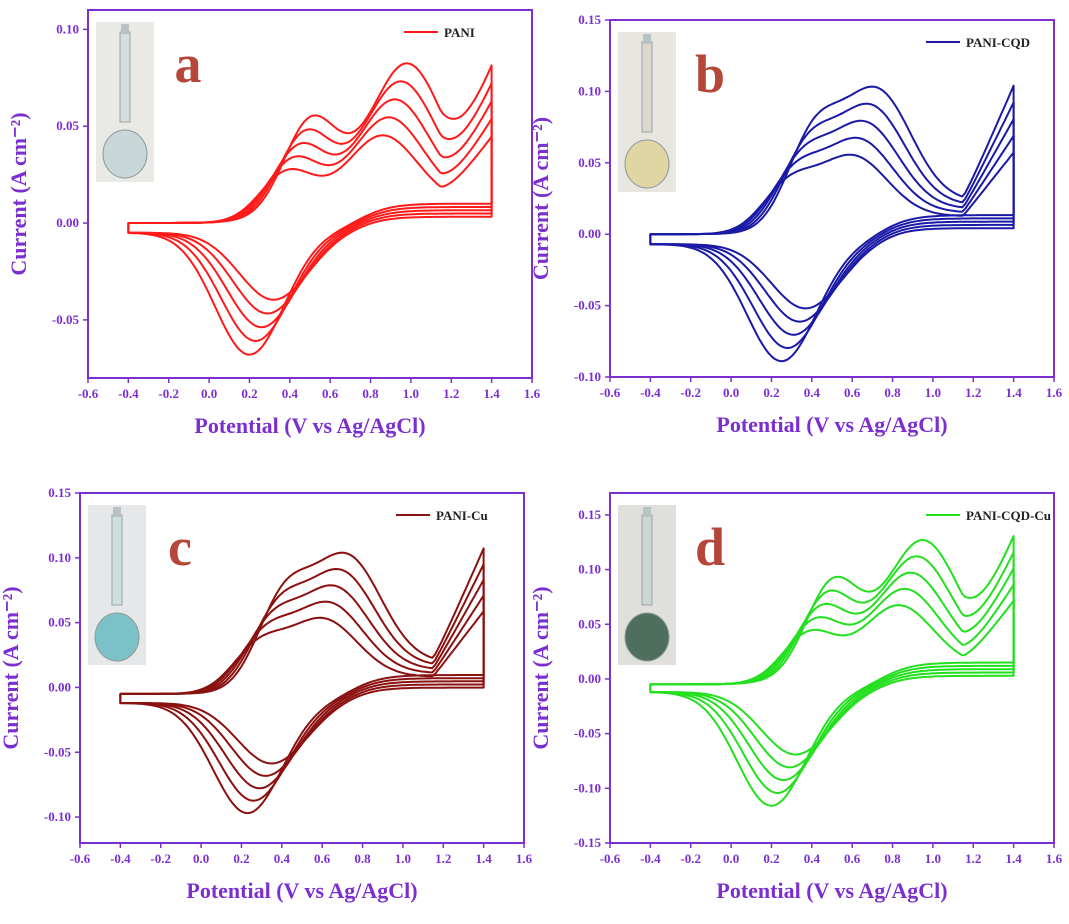 The width and height of the screenshot is (1069, 924). Describe the element at coordinates (188, 64) in the screenshot. I see `panel-letter: a` at that location.